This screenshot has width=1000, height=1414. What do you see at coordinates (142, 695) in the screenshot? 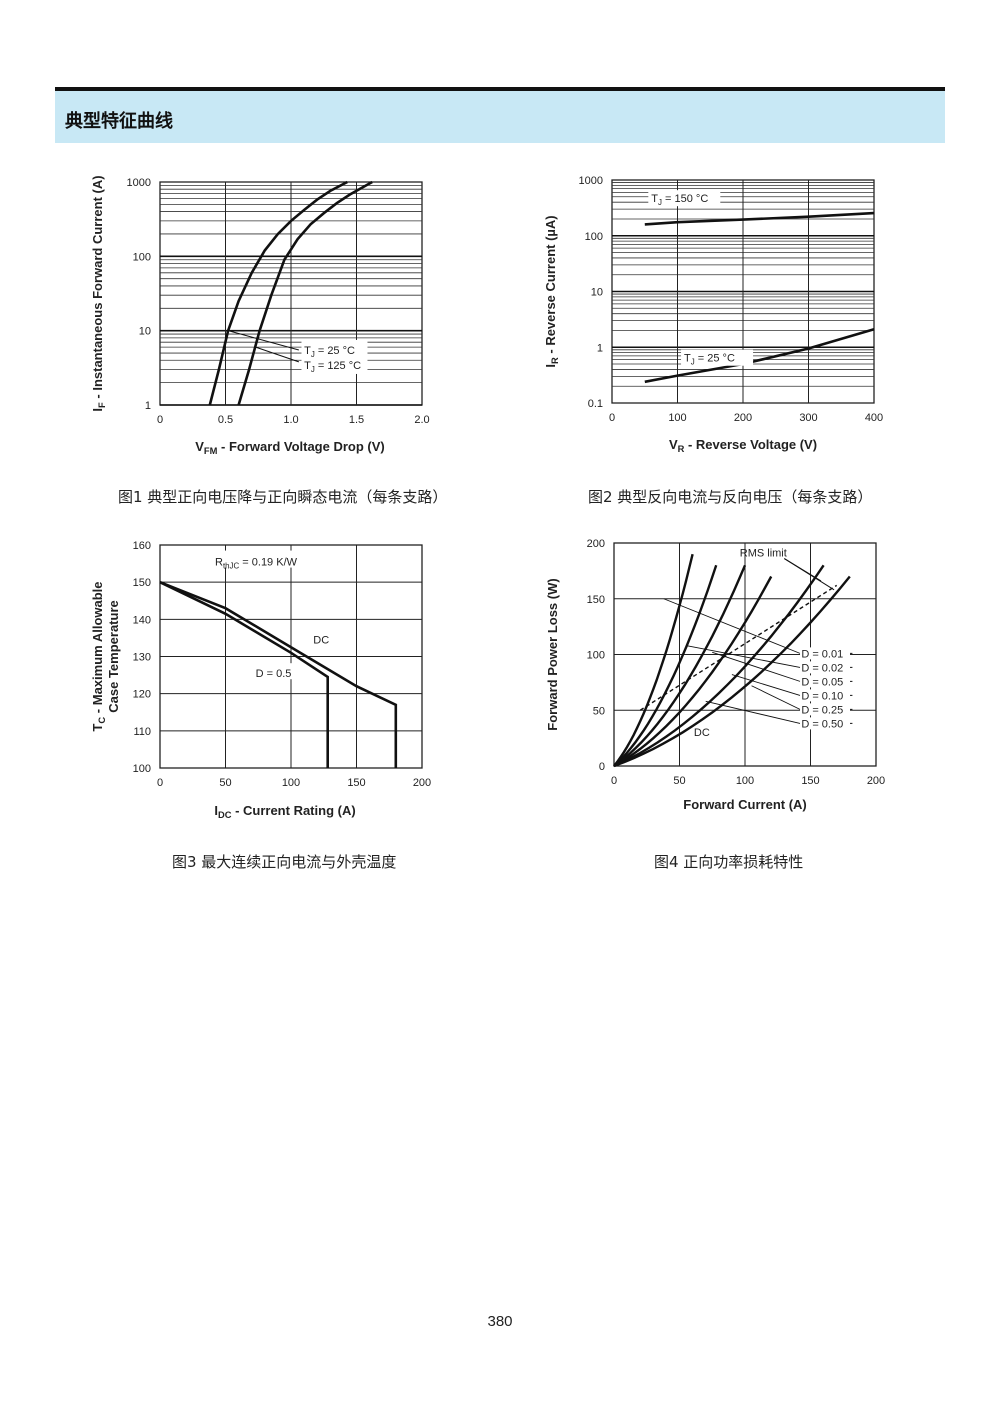
I see `y-tick-label: 120` at bounding box center [142, 695].